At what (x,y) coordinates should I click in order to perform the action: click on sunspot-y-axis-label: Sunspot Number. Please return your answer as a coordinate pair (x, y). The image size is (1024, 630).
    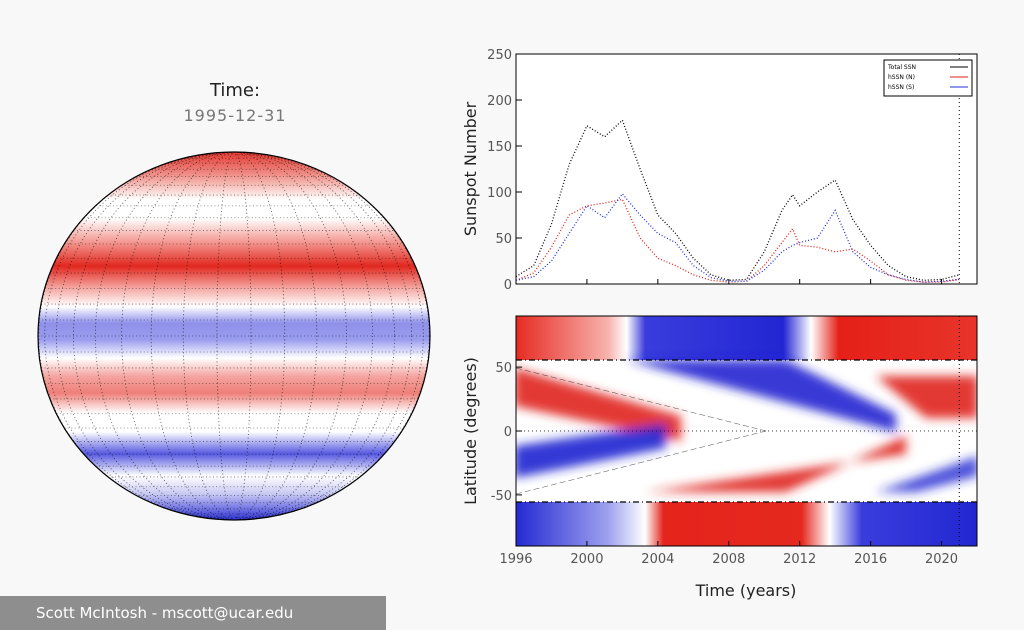
    Looking at the image, I should click on (470, 168).